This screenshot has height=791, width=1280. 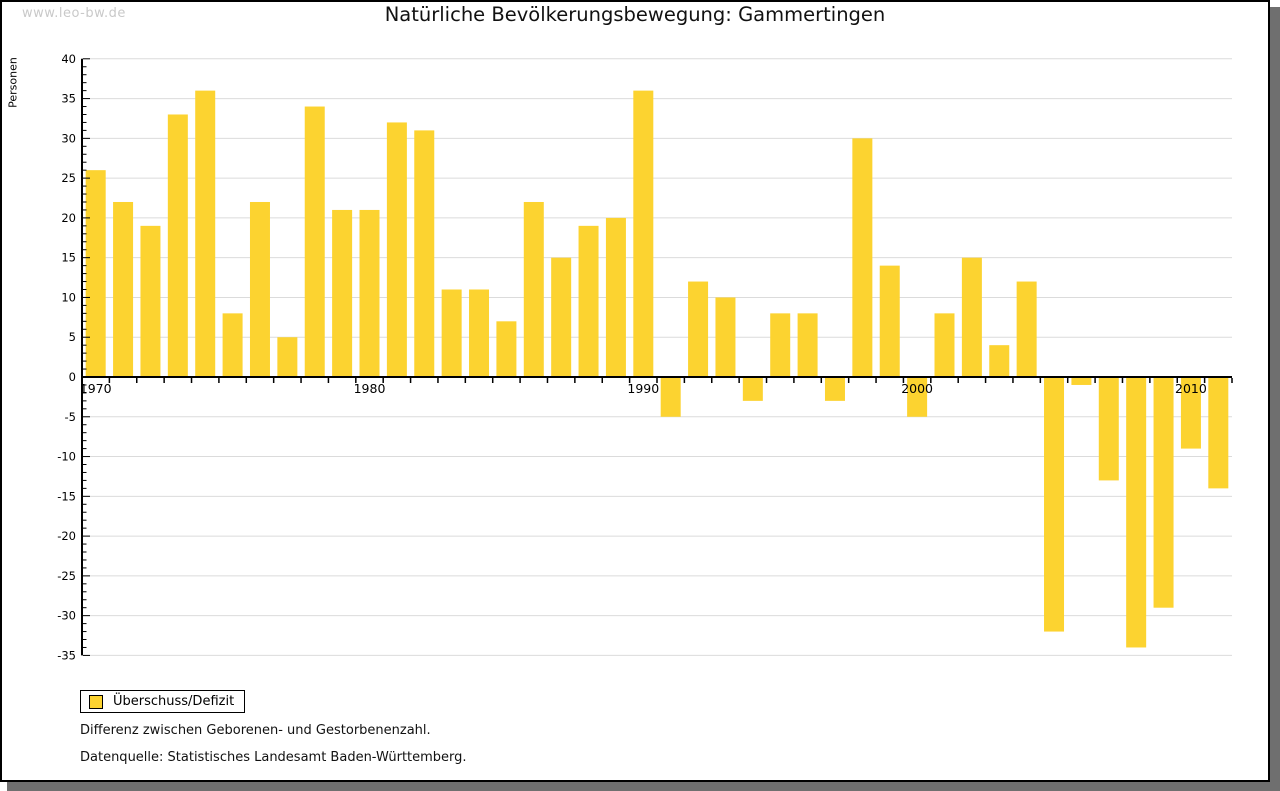 What do you see at coordinates (533, 289) in the screenshot?
I see `bar-1986` at bounding box center [533, 289].